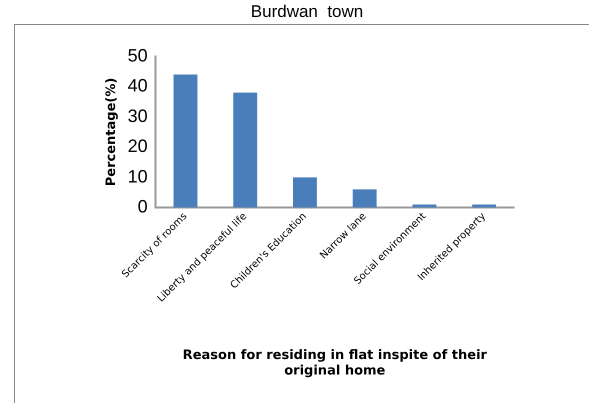 Image resolution: width=589 pixels, height=403 pixels. What do you see at coordinates (138, 116) in the screenshot?
I see `y-tick-label: 30` at bounding box center [138, 116].